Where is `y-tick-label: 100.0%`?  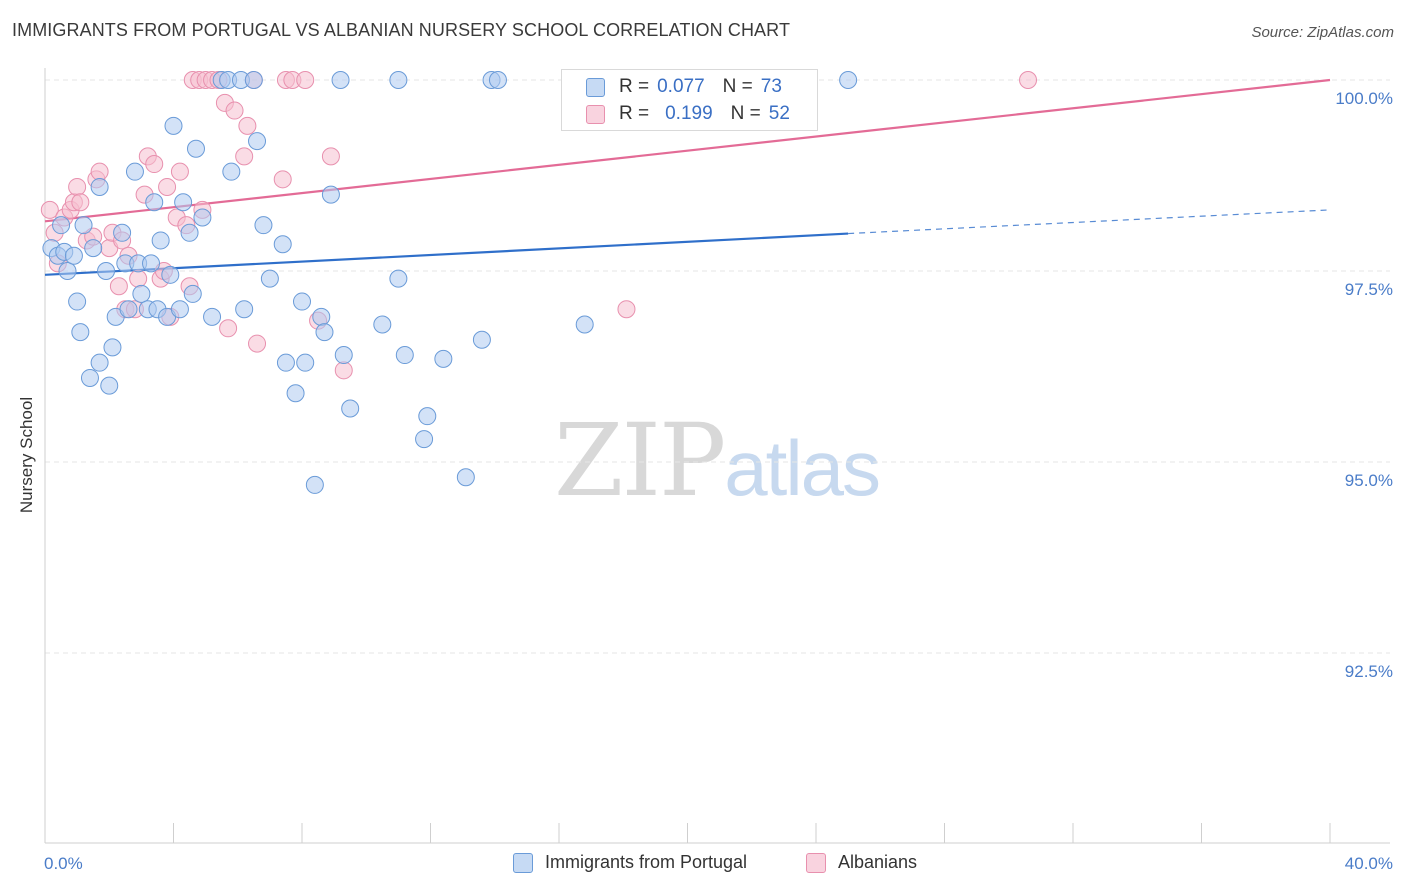 y-tick-label: 100.0% is located at coordinates (1364, 98).